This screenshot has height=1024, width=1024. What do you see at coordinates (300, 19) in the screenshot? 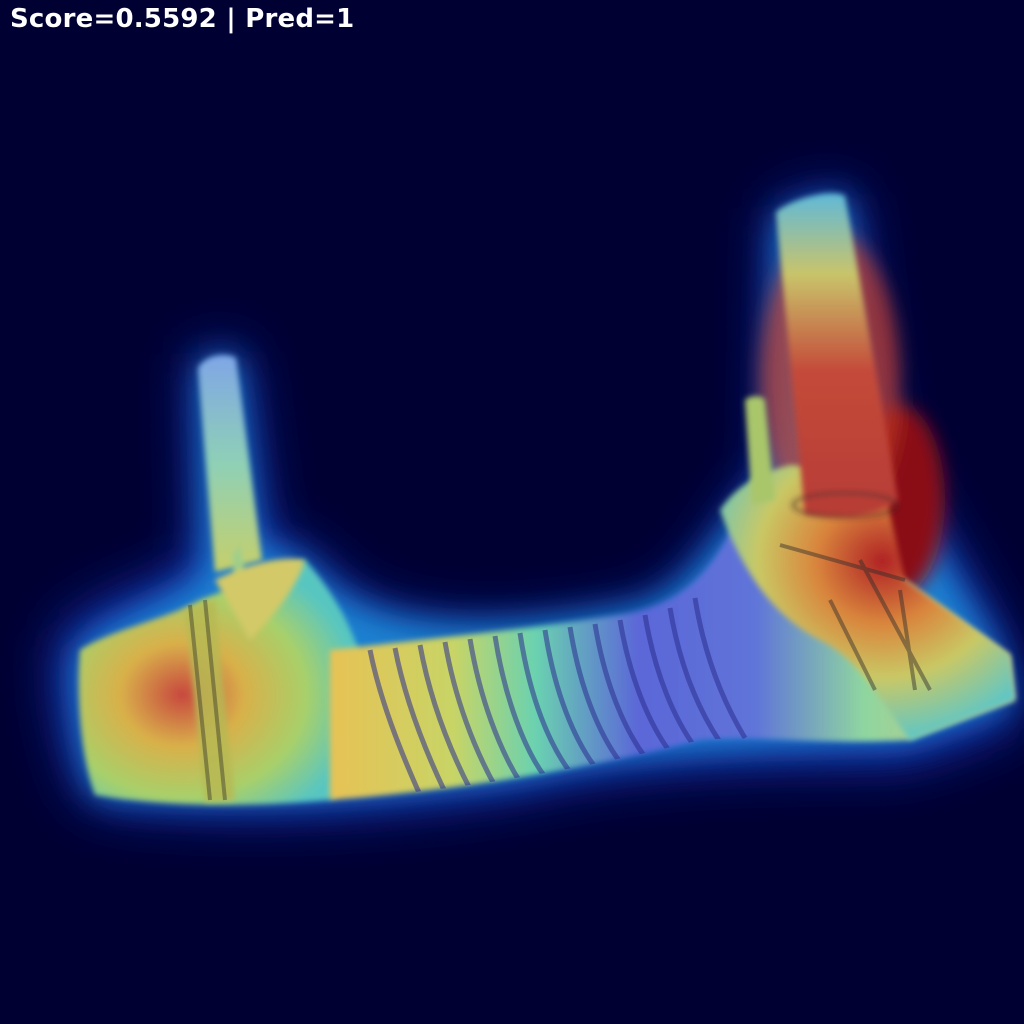
I see `prediction-label: Pred=1` at bounding box center [300, 19].